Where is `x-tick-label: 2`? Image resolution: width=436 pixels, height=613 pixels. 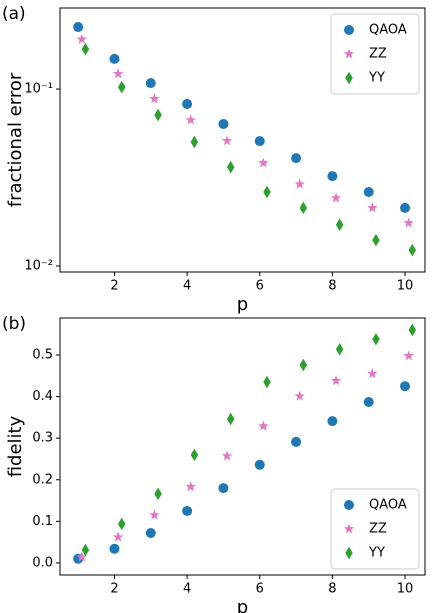 x-tick-label: 2 is located at coordinates (114, 286).